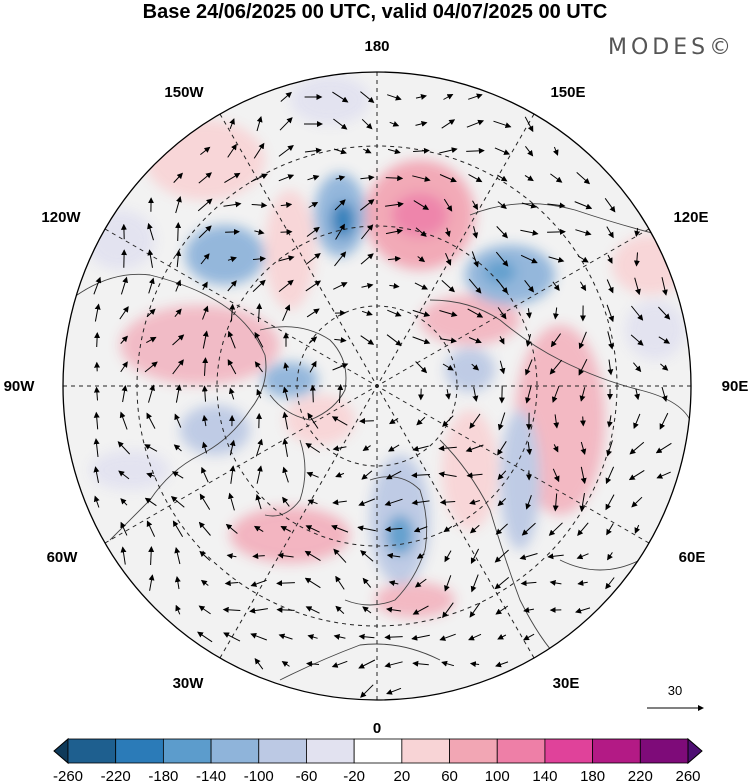  Describe the element at coordinates (116, 775) in the screenshot. I see `colorbar-tick-label: -220` at that location.